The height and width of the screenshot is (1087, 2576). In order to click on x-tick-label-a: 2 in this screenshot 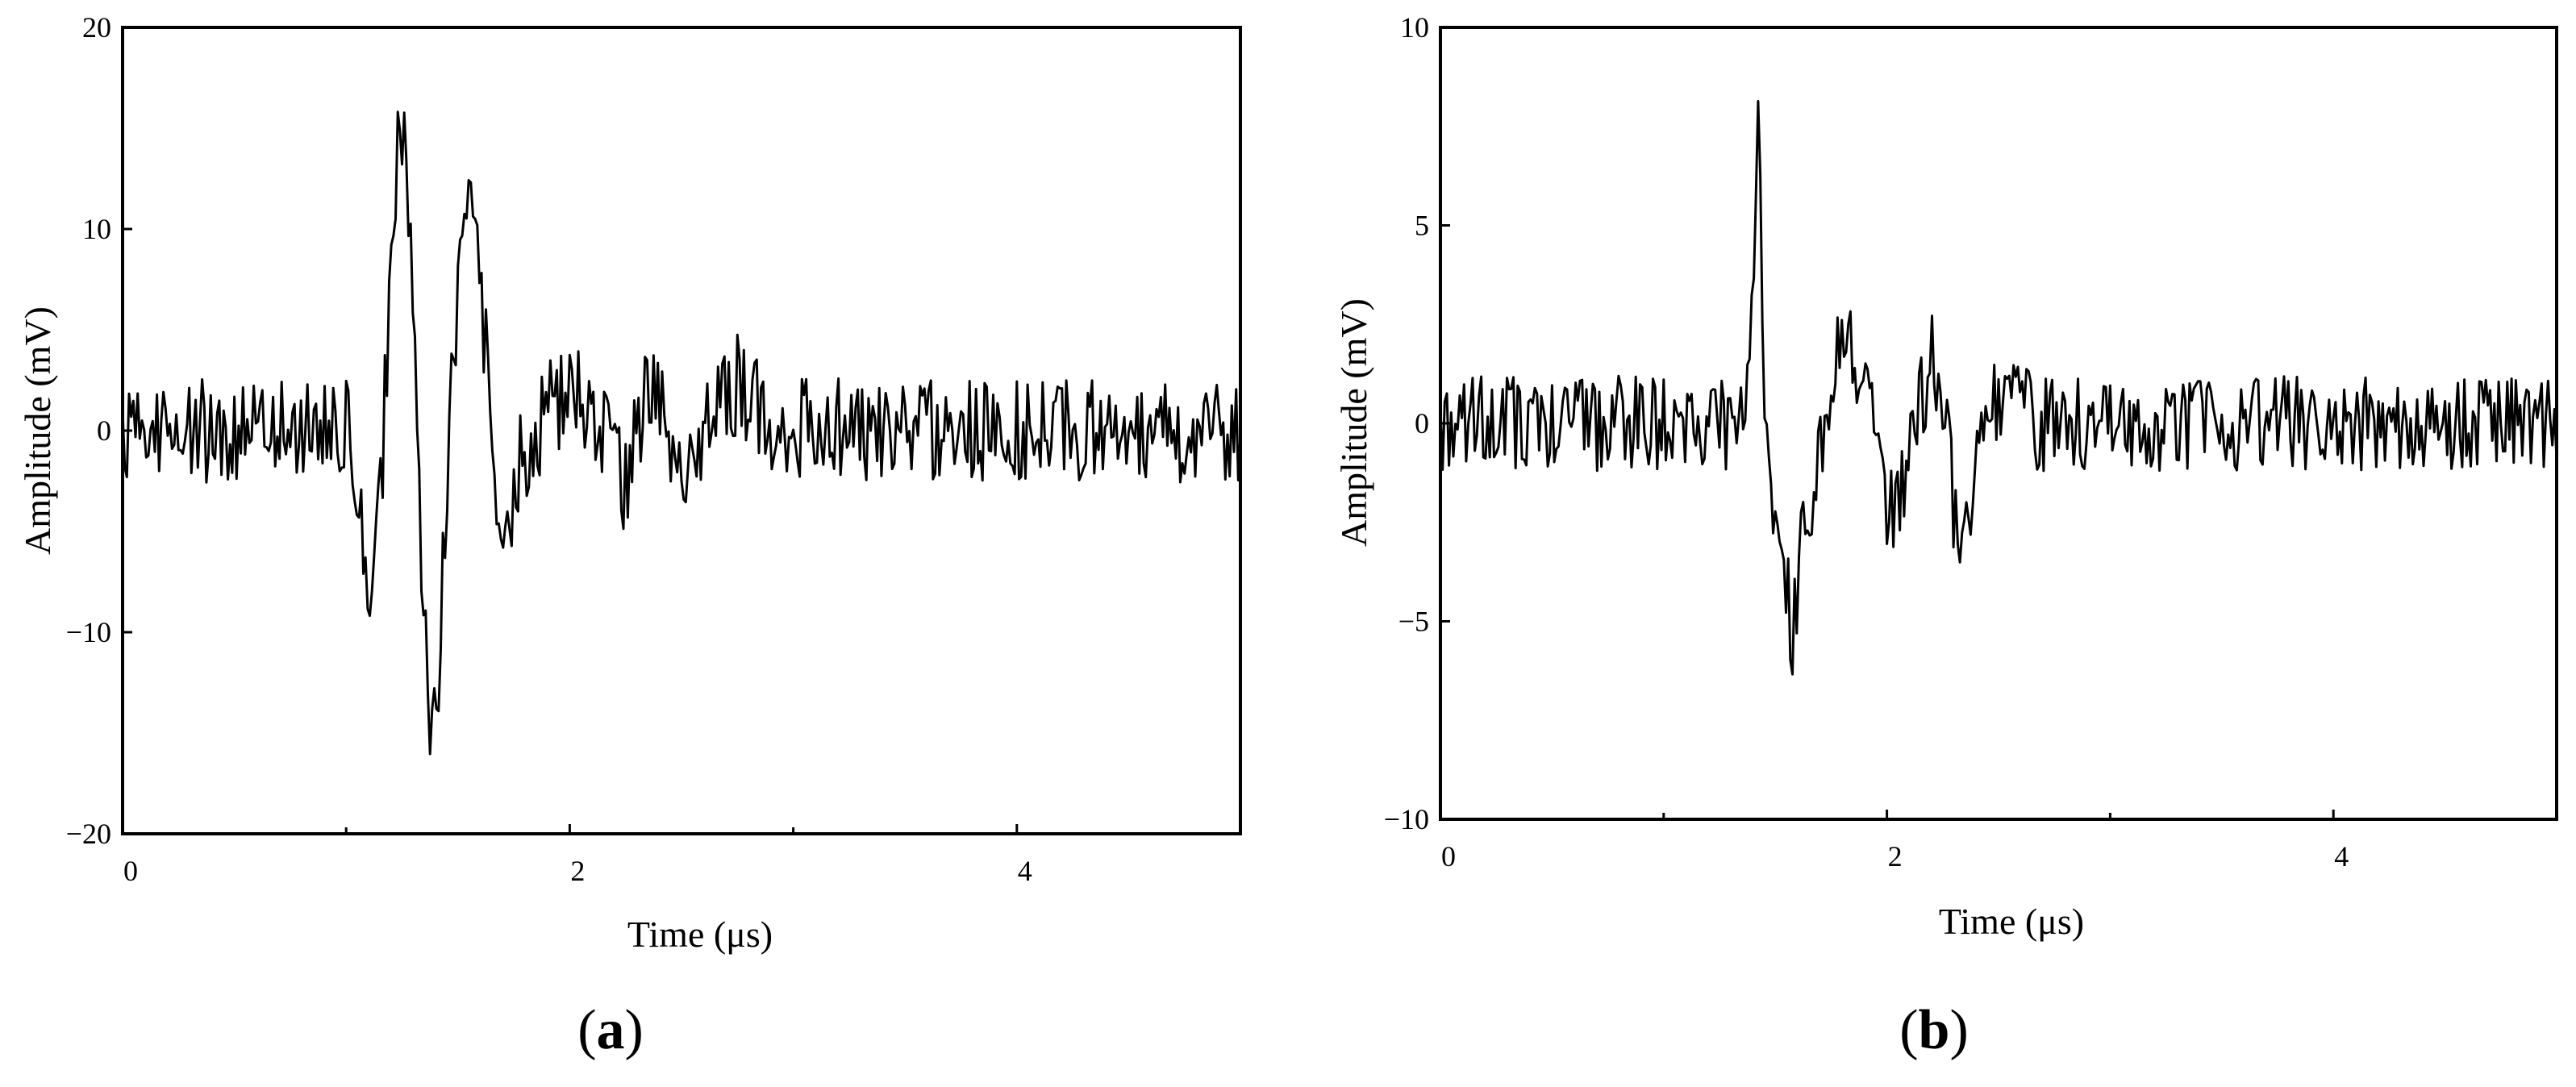, I will do `click(577, 871)`.